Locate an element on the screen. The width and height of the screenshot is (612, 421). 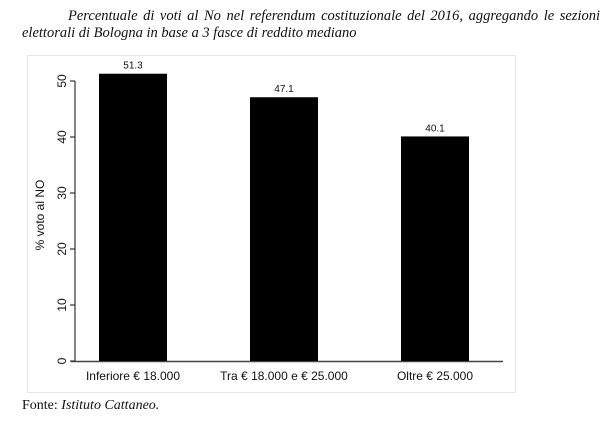
x-tick-label: Oltre € 25.000 is located at coordinates (435, 376).